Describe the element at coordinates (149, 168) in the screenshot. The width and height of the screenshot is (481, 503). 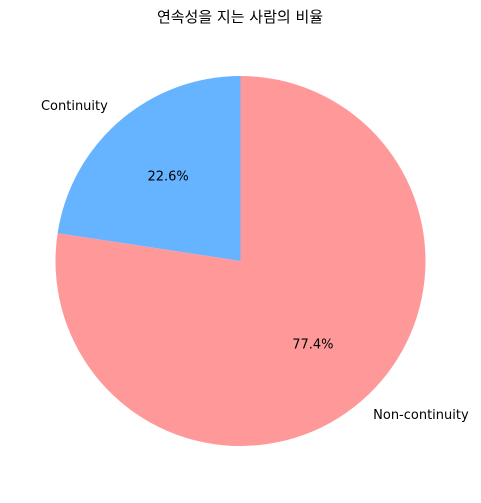
I see `pie-slice-continuity` at that location.